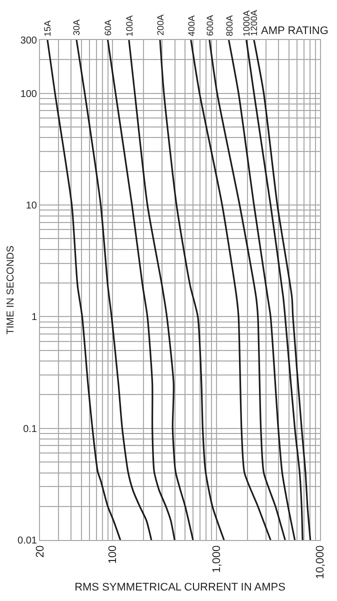  I want to click on x-tick-label: 10,000, so click(320, 562).